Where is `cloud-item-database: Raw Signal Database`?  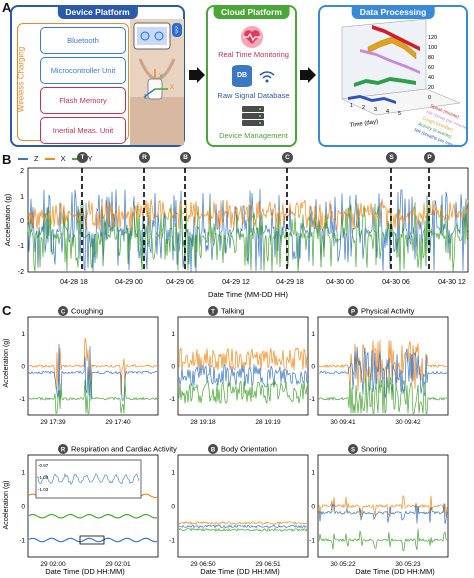
cloud-item-database: Raw Signal Database is located at coordinates (253, 95).